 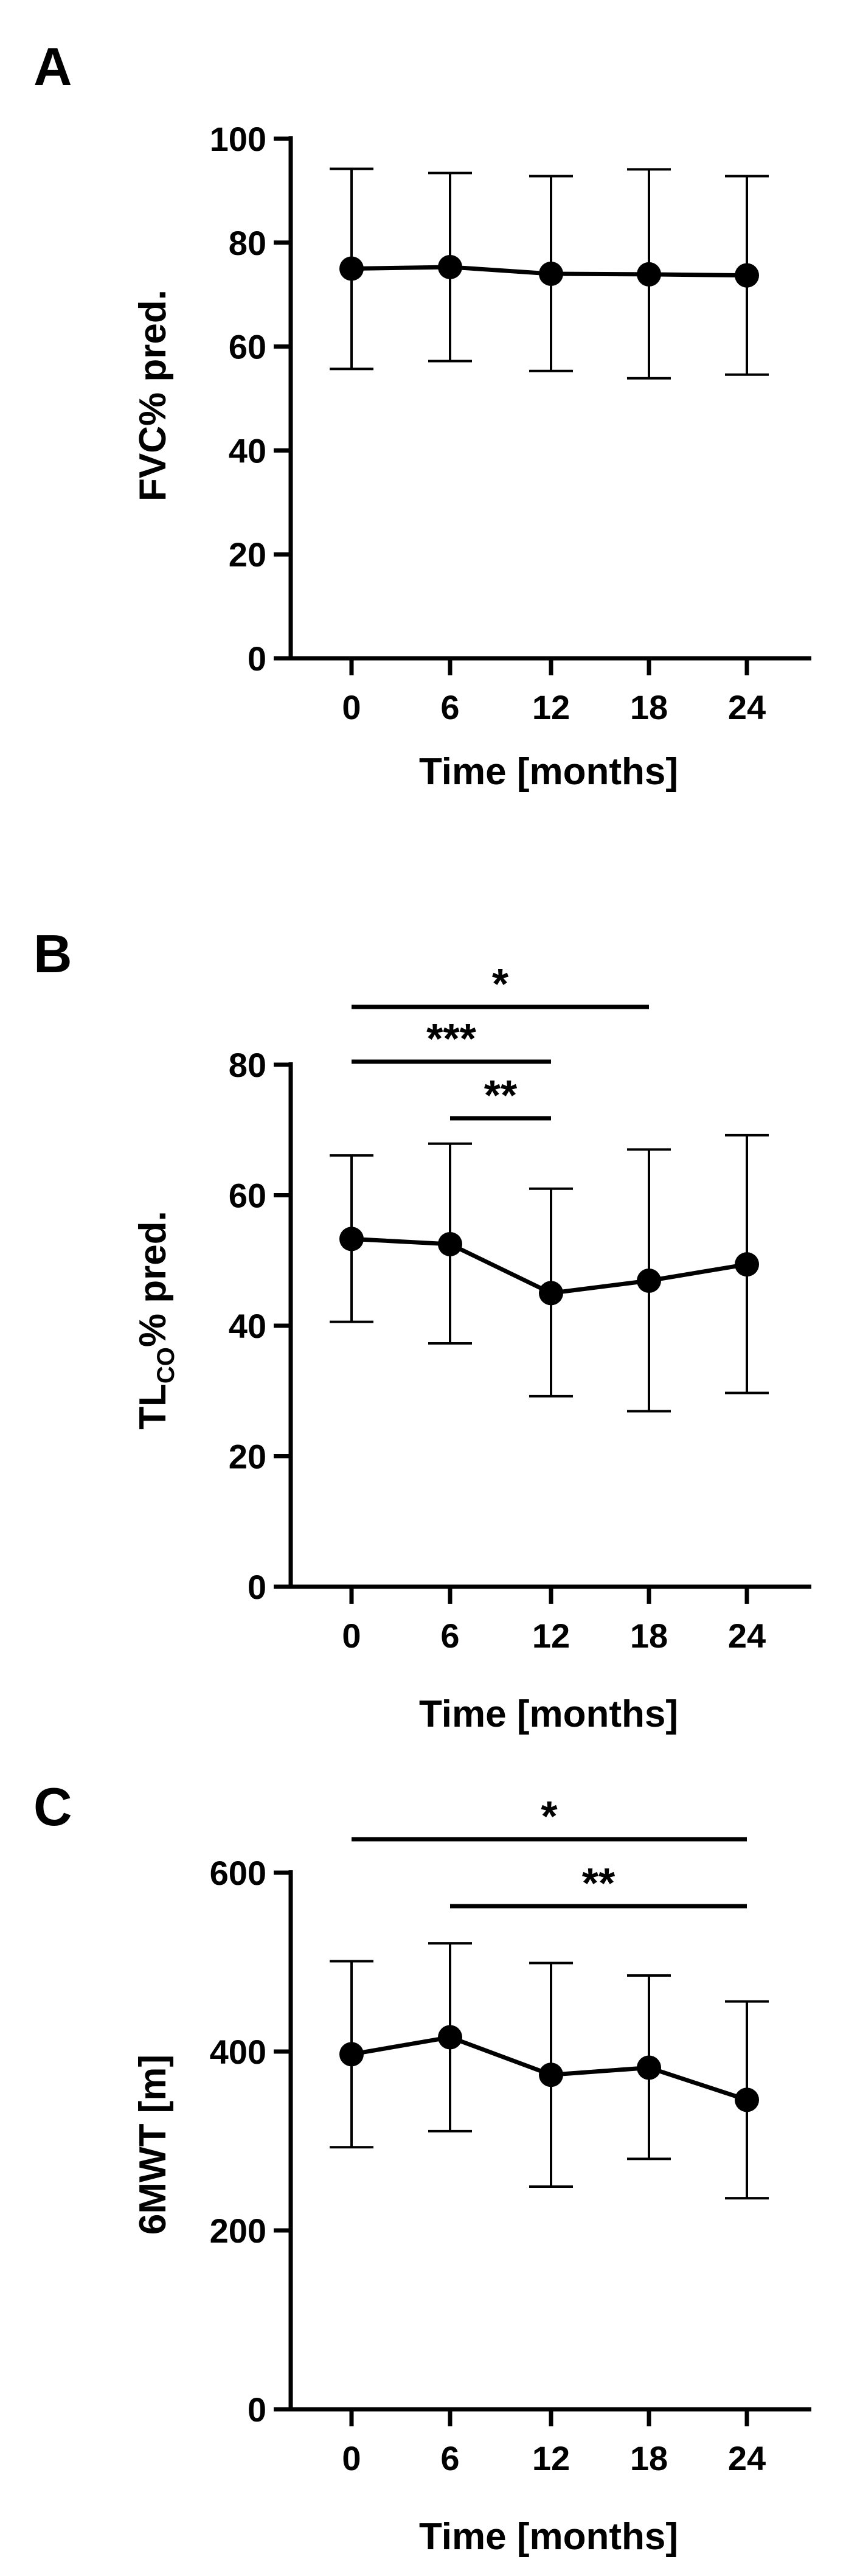 What do you see at coordinates (449, 707) in the screenshot?
I see `panel-a-x-tick-label: 6` at bounding box center [449, 707].